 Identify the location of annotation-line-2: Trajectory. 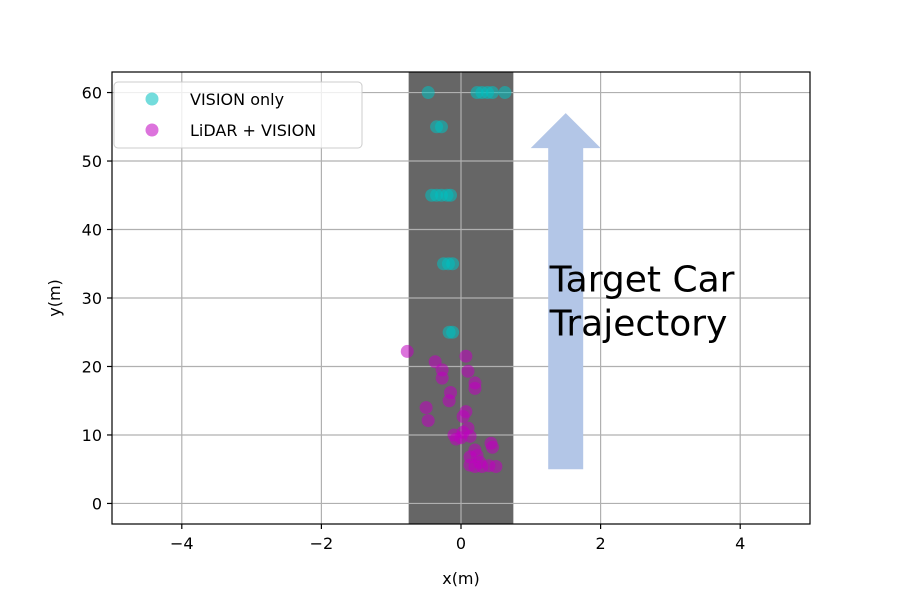
(638, 323).